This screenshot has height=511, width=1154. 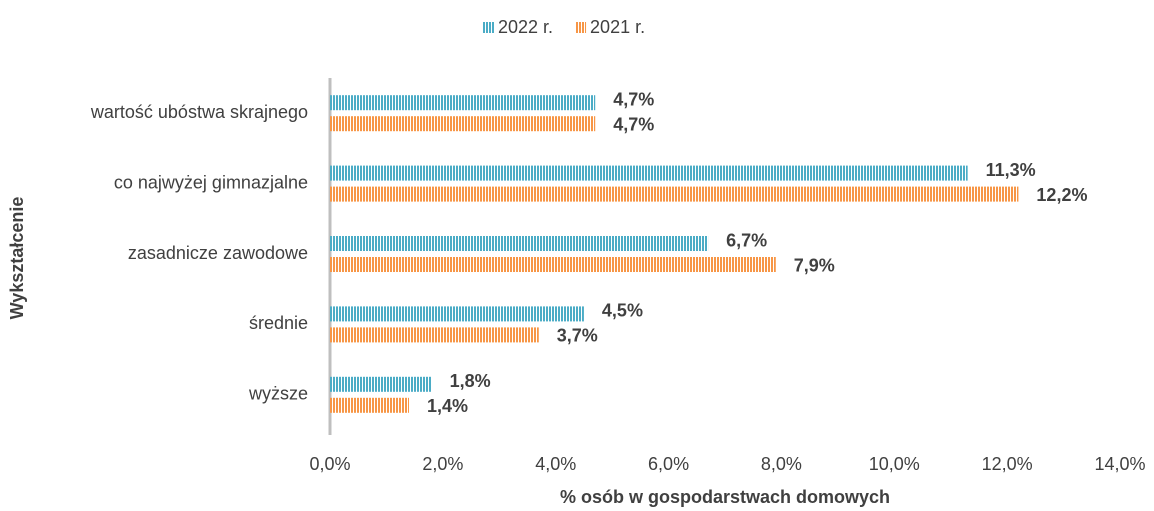 I want to click on legend-label: 2021 r., so click(x=617, y=27).